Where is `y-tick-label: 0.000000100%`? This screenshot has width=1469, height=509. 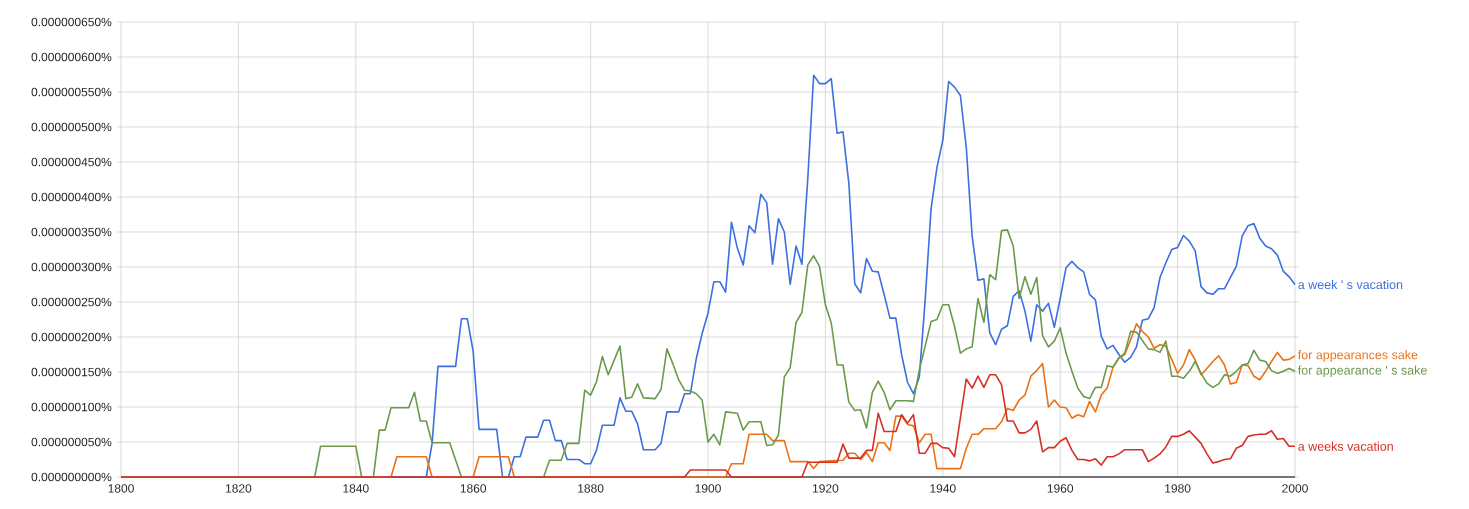
y-tick-label: 0.000000100% is located at coordinates (71, 407).